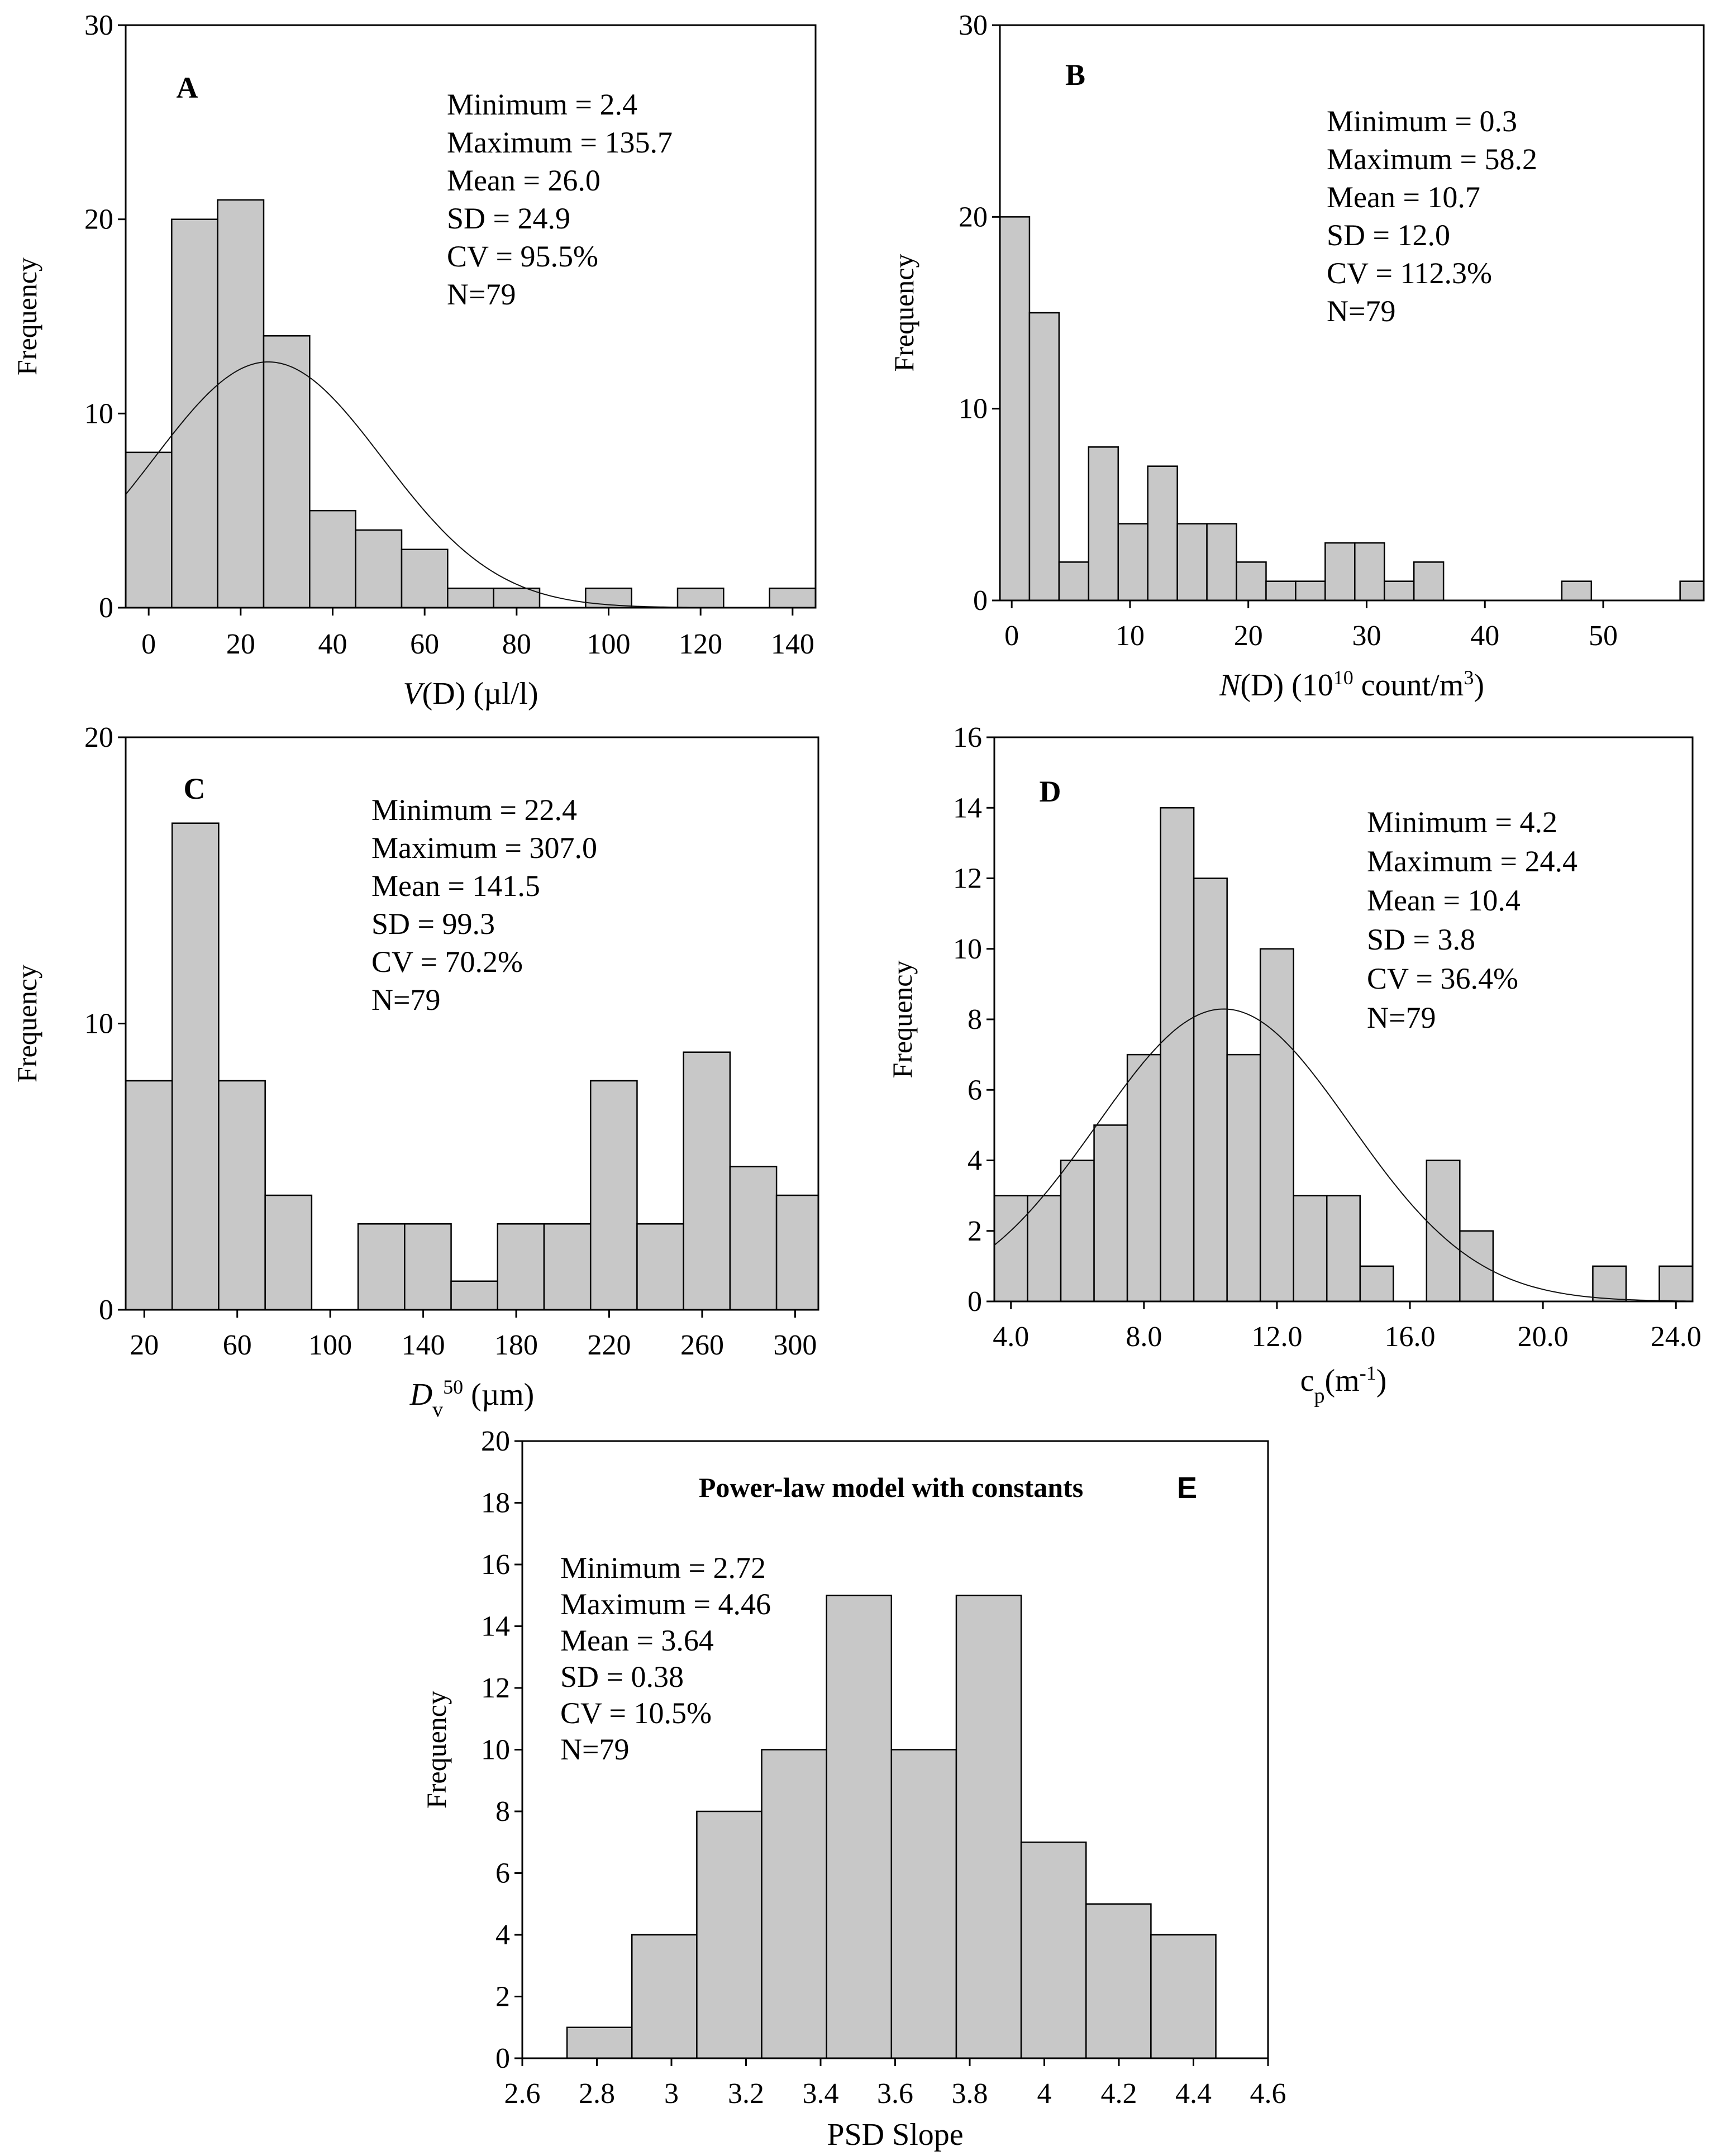 The width and height of the screenshot is (1711, 2156). I want to click on x-tick-label: 0, so click(148, 644).